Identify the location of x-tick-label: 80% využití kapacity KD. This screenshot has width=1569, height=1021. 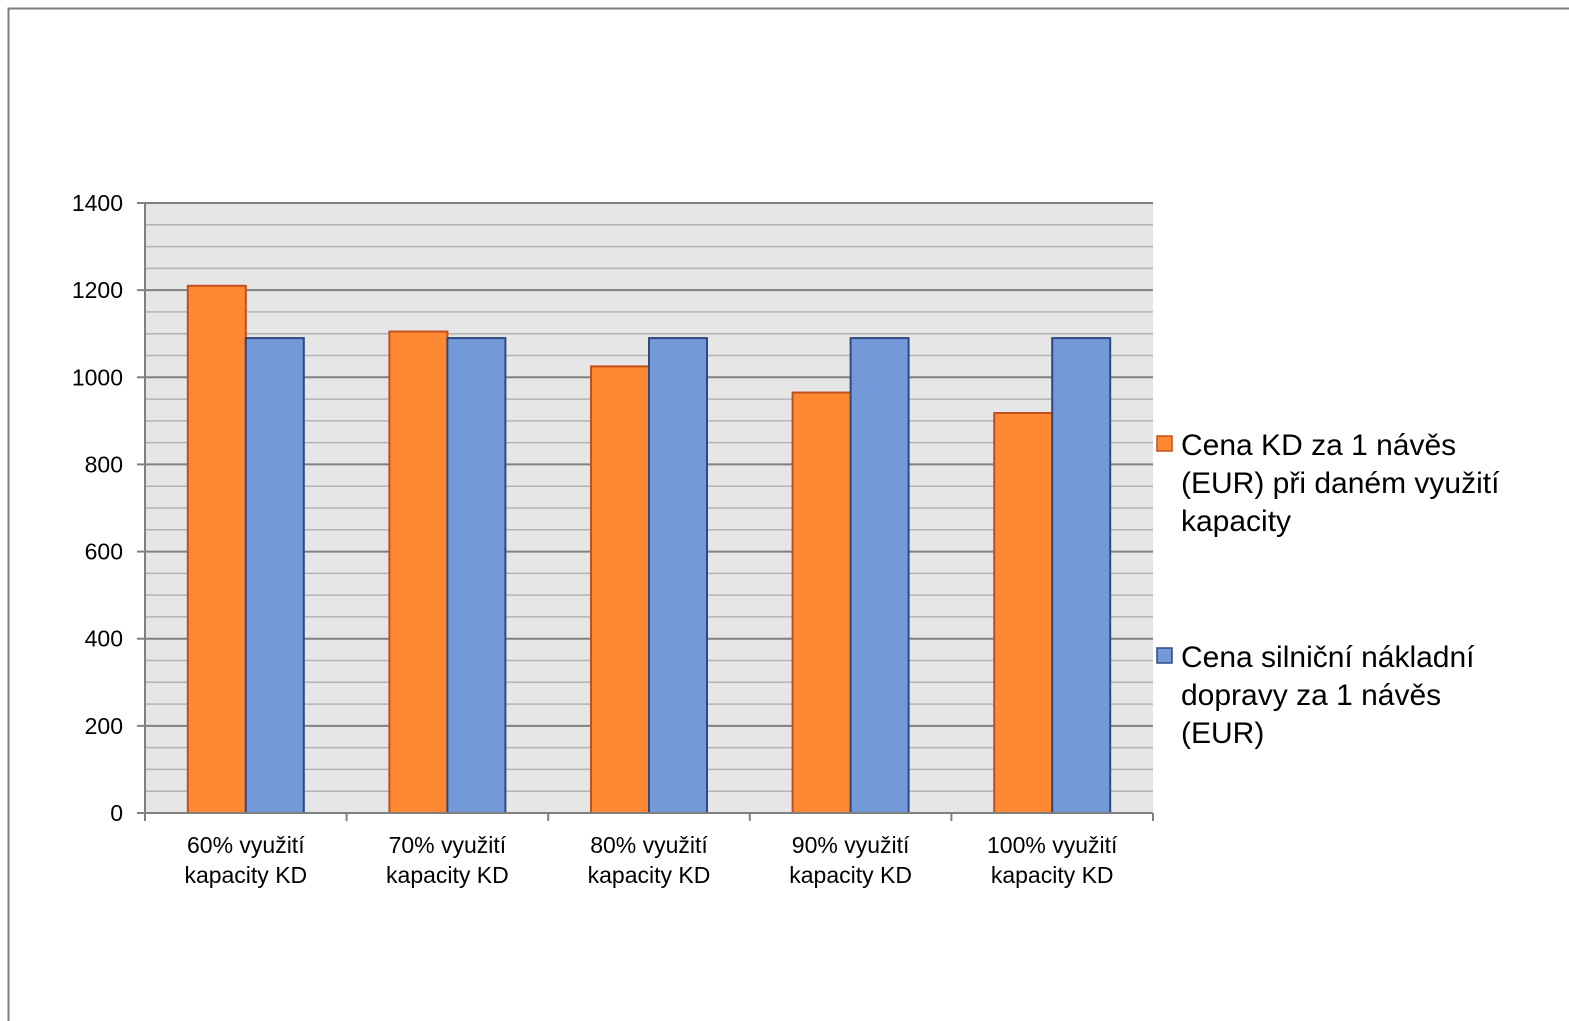
(649, 860).